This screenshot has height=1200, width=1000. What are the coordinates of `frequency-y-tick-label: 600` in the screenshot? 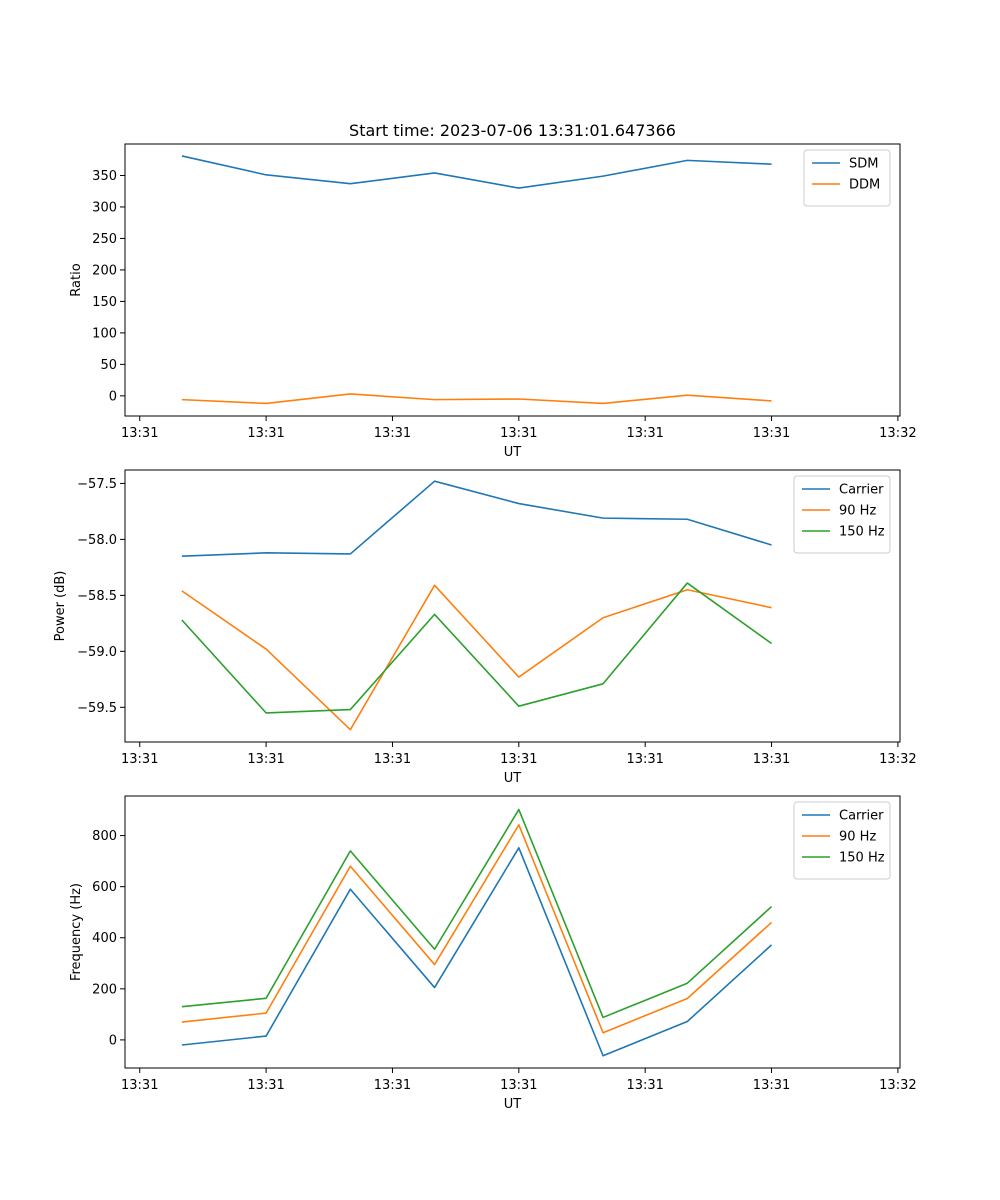 It's located at (104, 887).